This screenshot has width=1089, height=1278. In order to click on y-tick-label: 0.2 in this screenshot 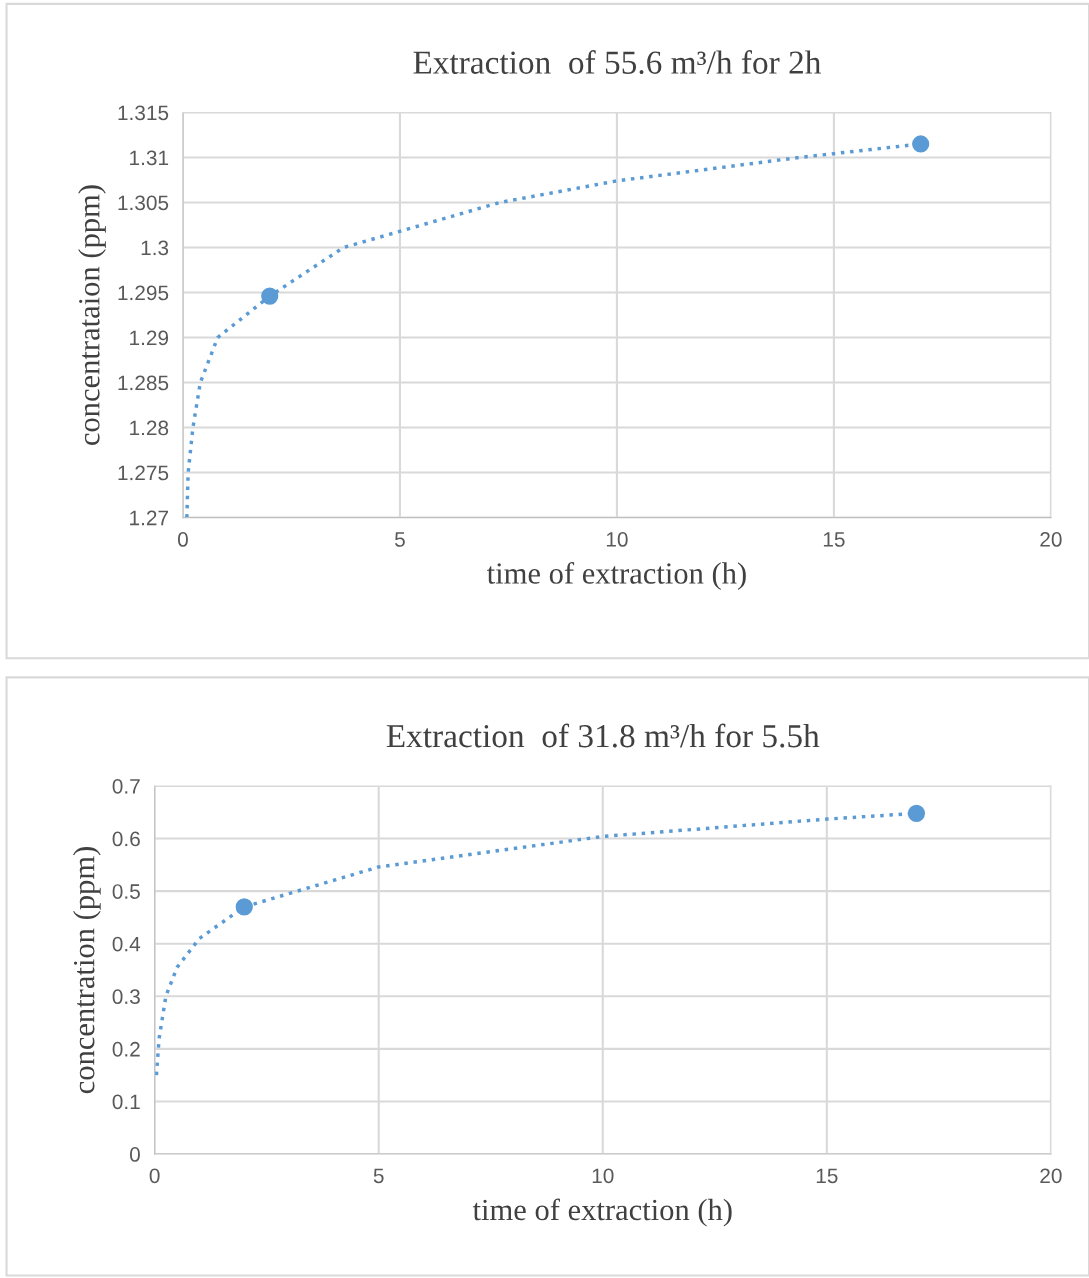, I will do `click(126, 1049)`.